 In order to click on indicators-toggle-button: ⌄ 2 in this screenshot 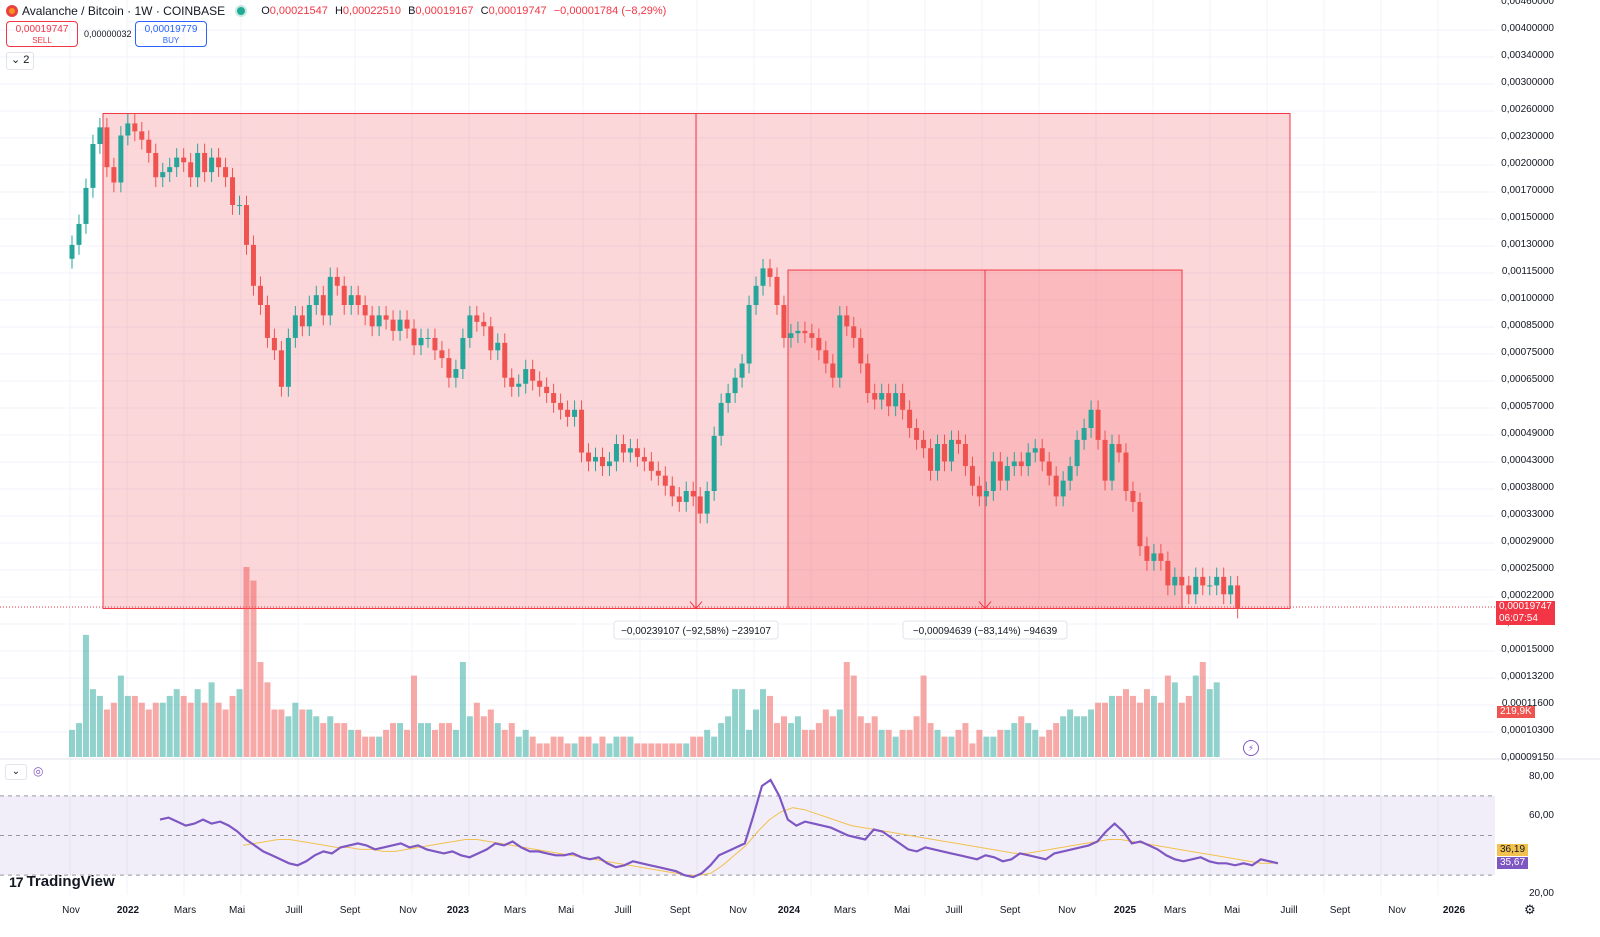, I will do `click(20, 61)`.